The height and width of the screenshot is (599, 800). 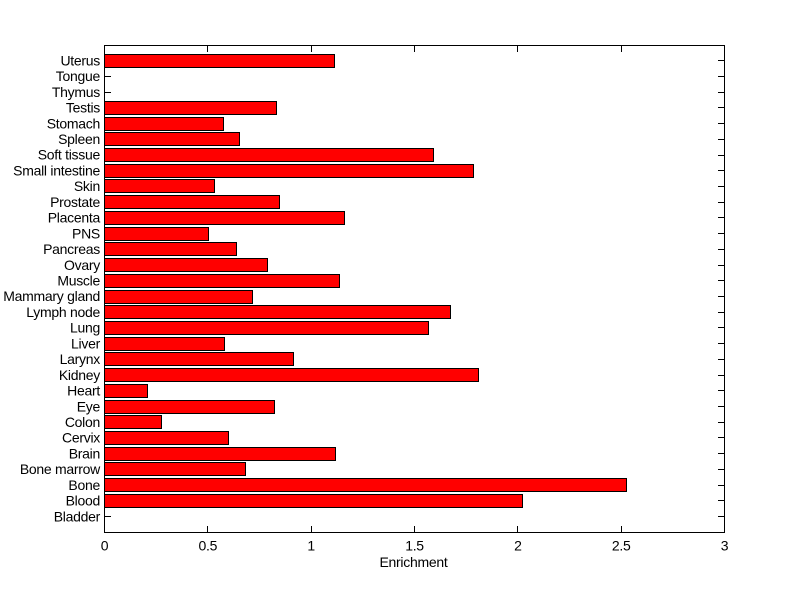 I want to click on svg-text: 0, so click(x=105, y=545).